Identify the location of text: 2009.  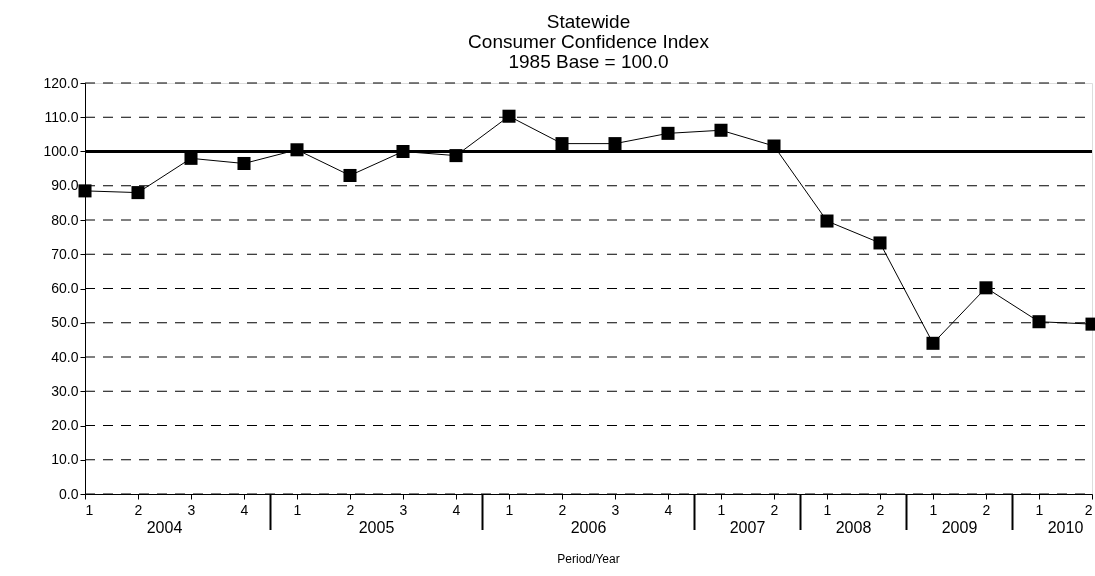
(959, 527).